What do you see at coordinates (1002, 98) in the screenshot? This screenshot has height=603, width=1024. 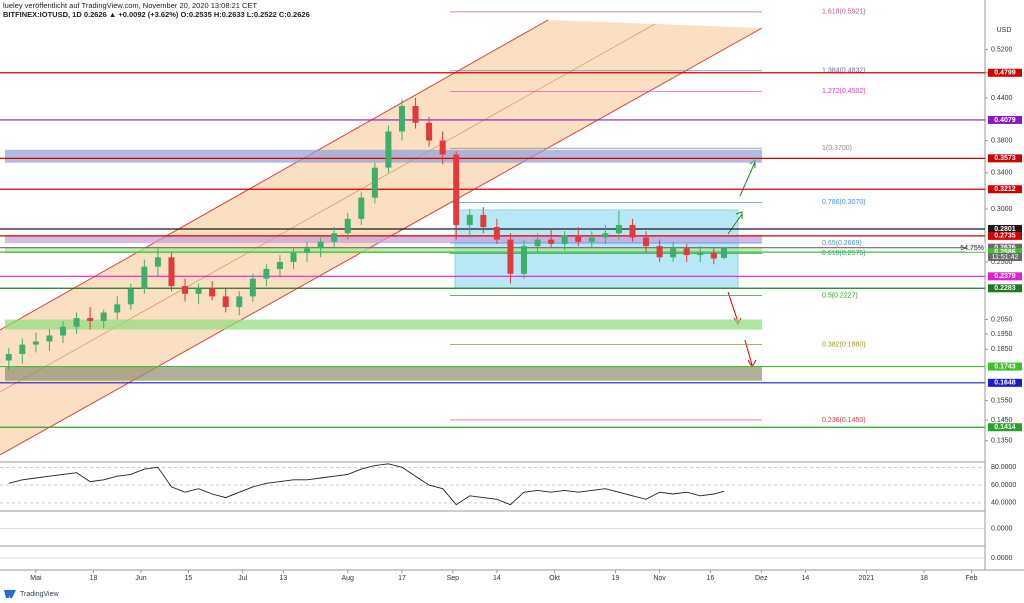 I see `y-tick-label: 0.4400` at bounding box center [1002, 98].